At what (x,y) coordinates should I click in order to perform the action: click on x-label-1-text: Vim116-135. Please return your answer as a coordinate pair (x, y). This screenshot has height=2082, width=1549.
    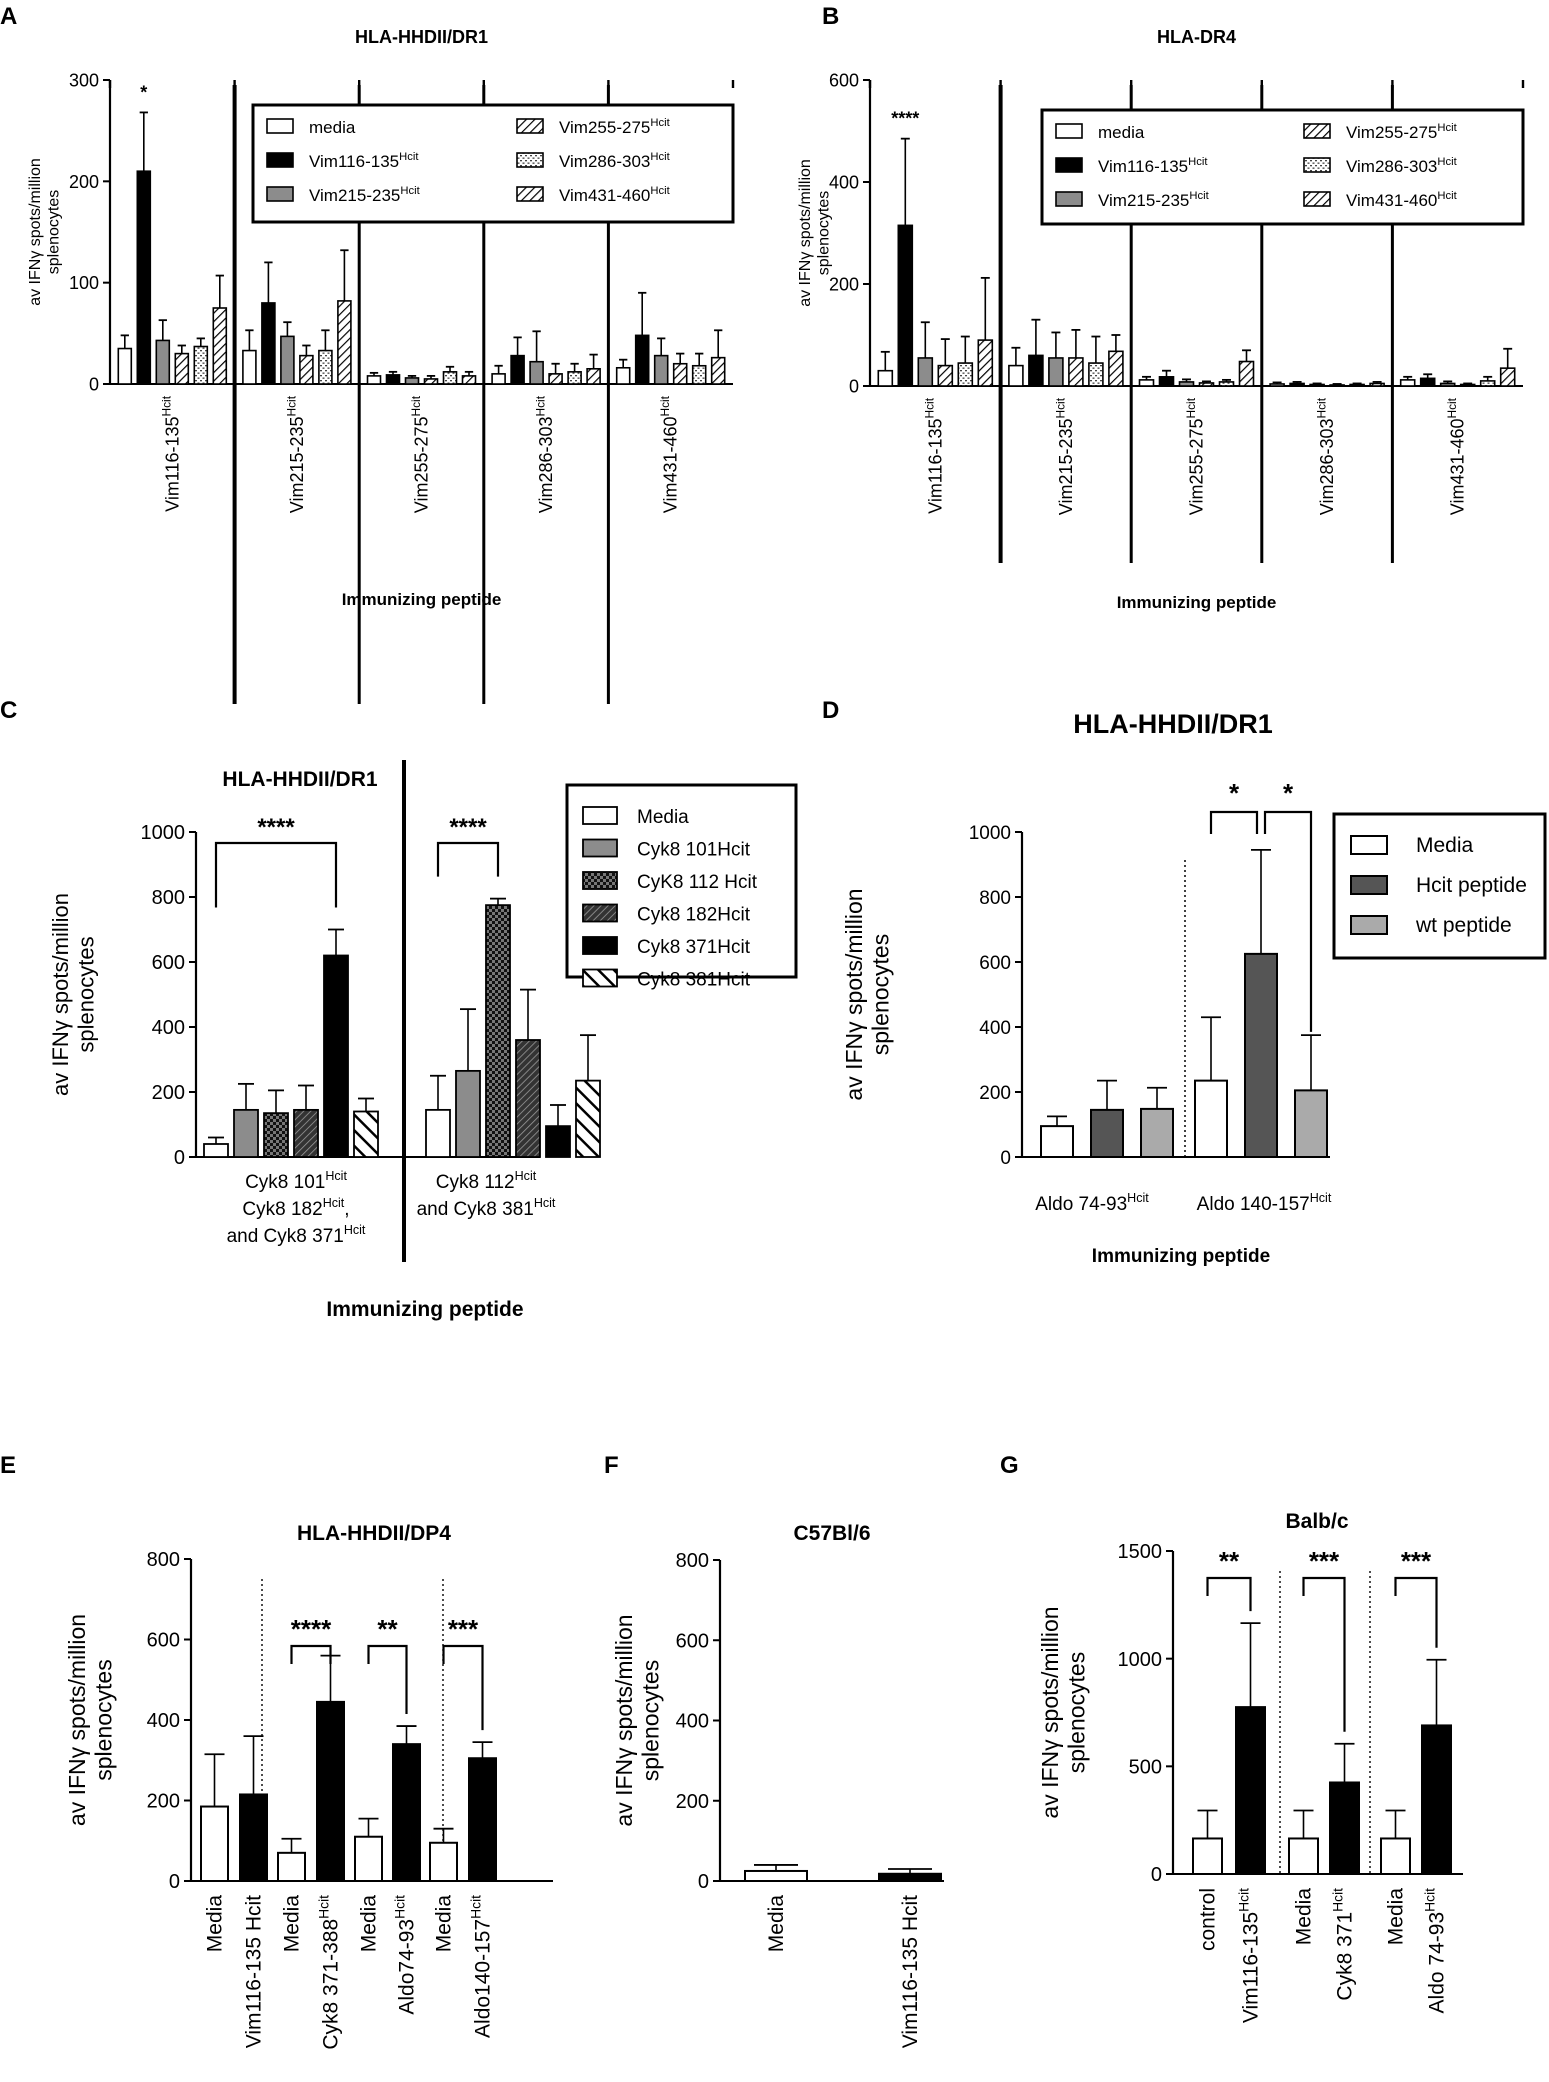
    Looking at the image, I should click on (1251, 1967).